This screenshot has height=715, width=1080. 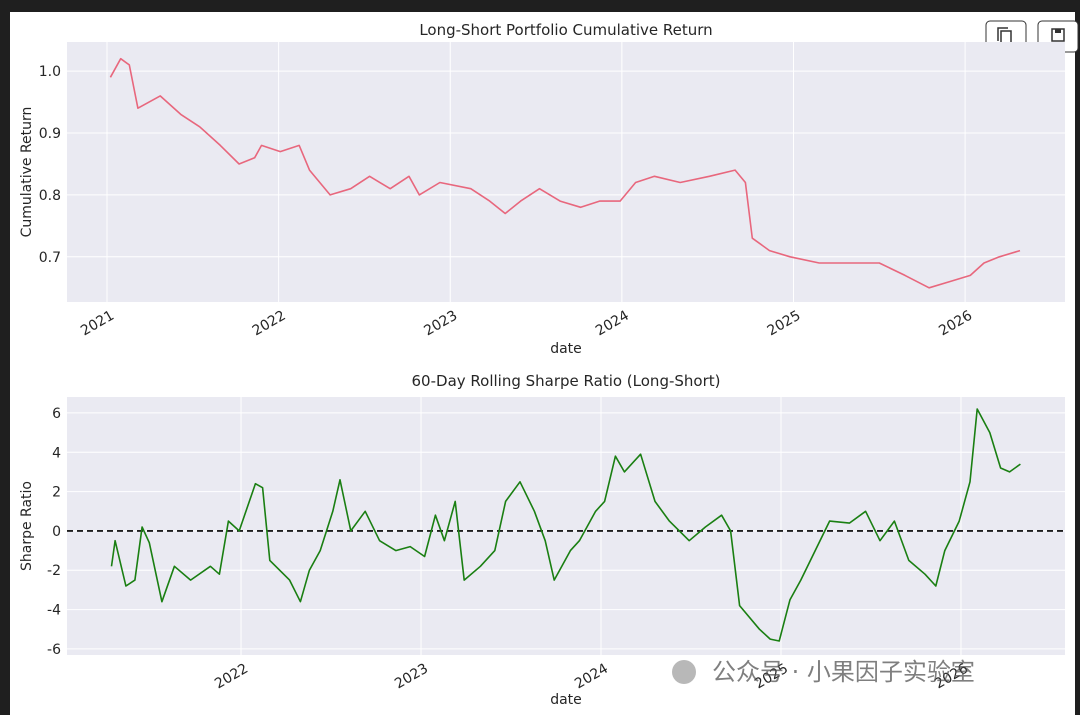 What do you see at coordinates (50, 134) in the screenshot?
I see `y-tick-label: 0.9` at bounding box center [50, 134].